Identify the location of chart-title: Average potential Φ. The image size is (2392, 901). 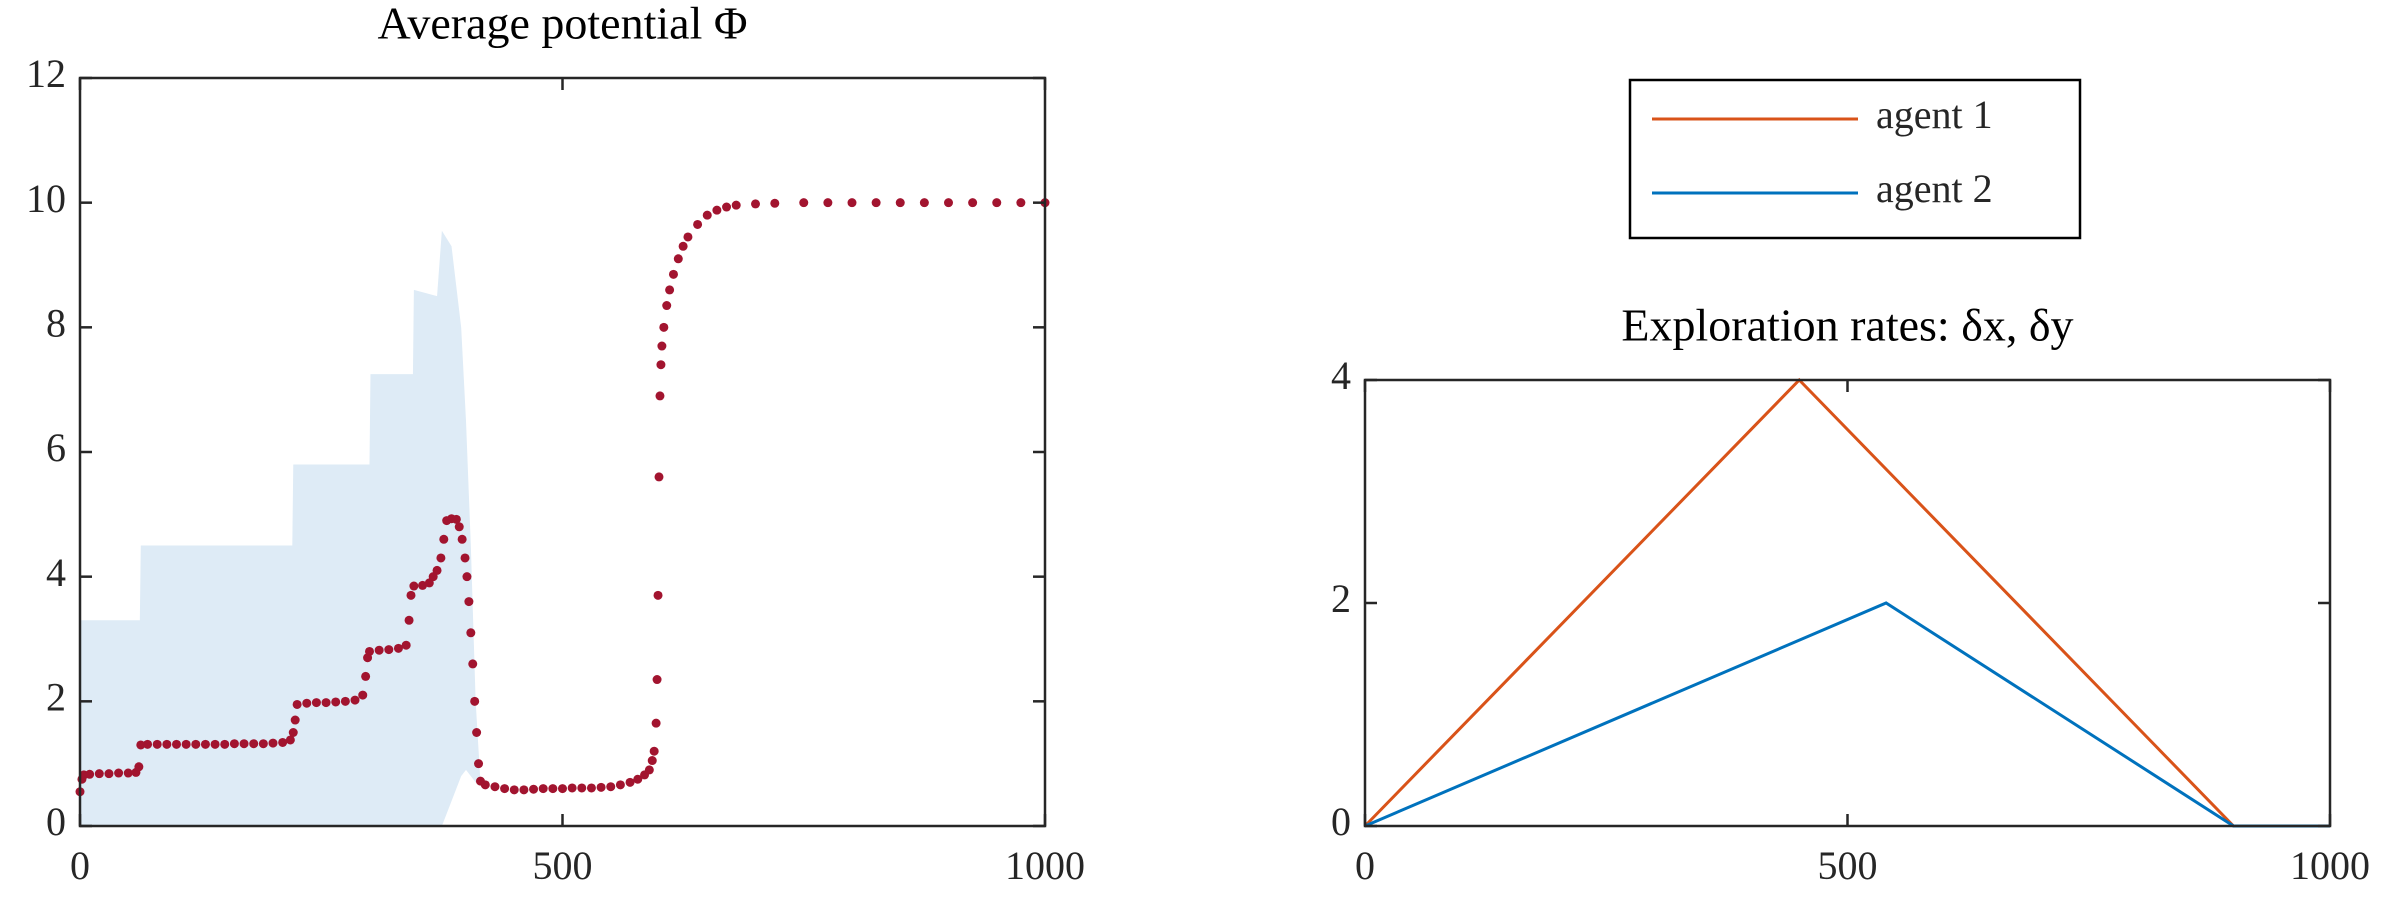
(563, 24).